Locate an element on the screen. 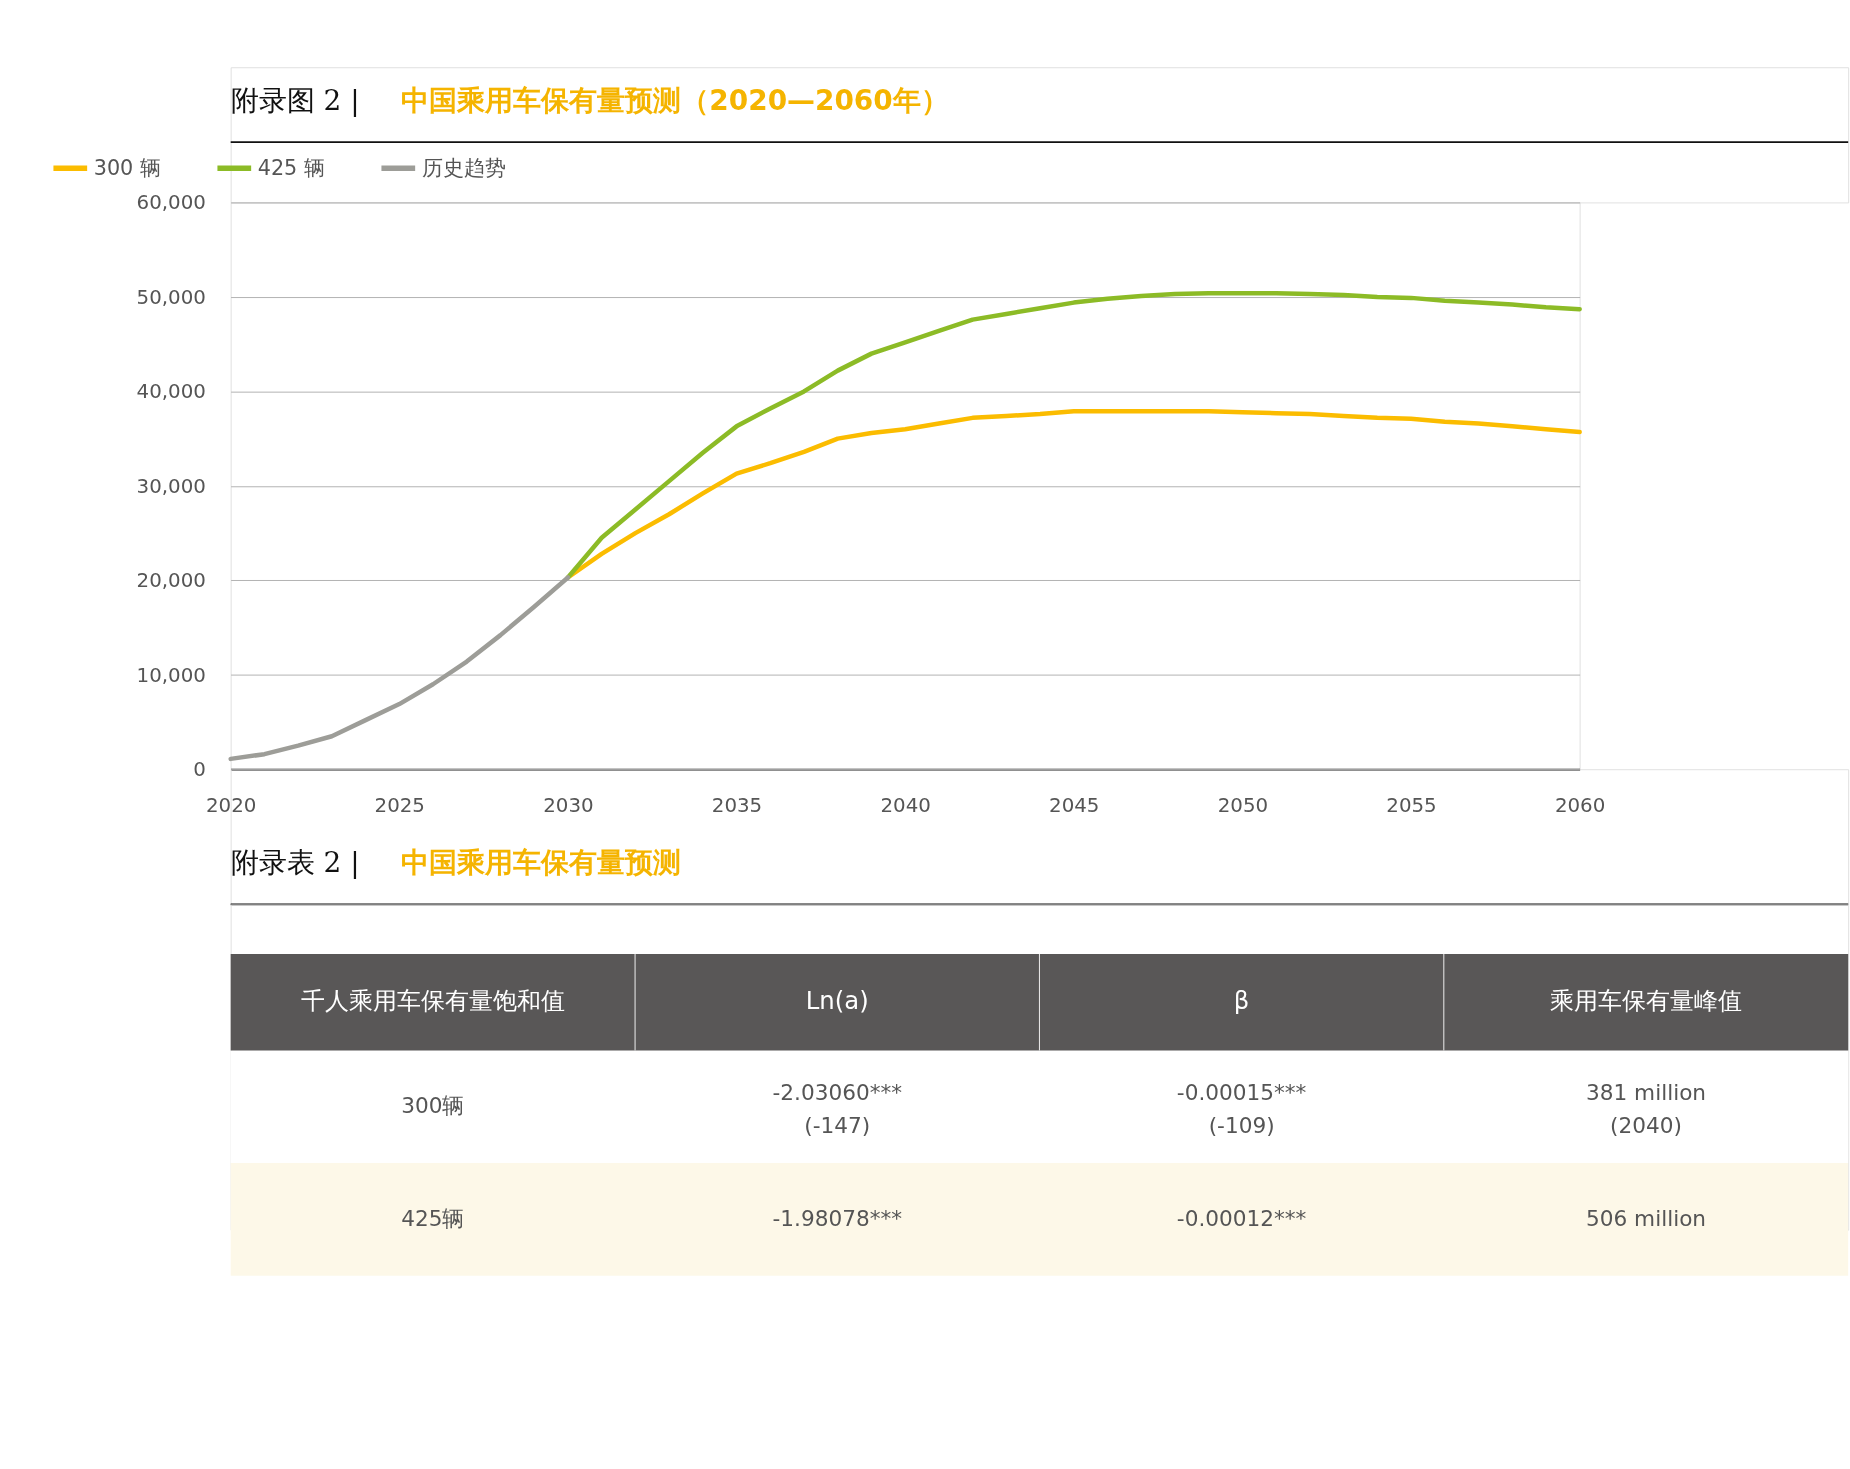 This screenshot has height=1469, width=1850. x-tick-label: 2055 is located at coordinates (1411, 806).